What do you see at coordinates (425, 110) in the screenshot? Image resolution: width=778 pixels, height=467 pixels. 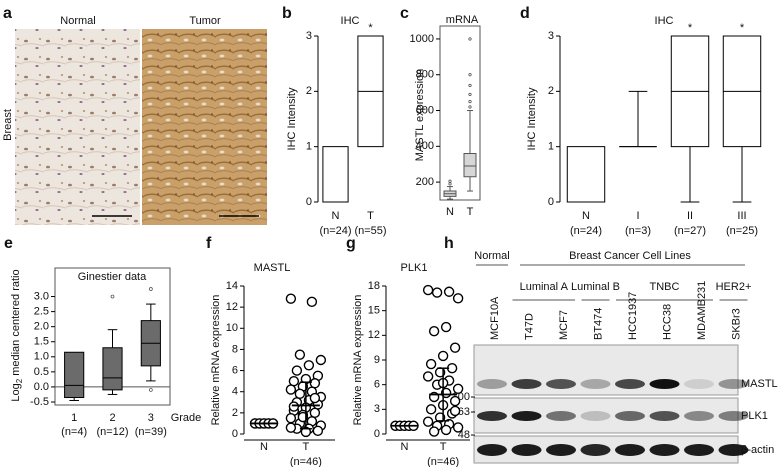 I see `y-tick-label: 600` at bounding box center [425, 110].